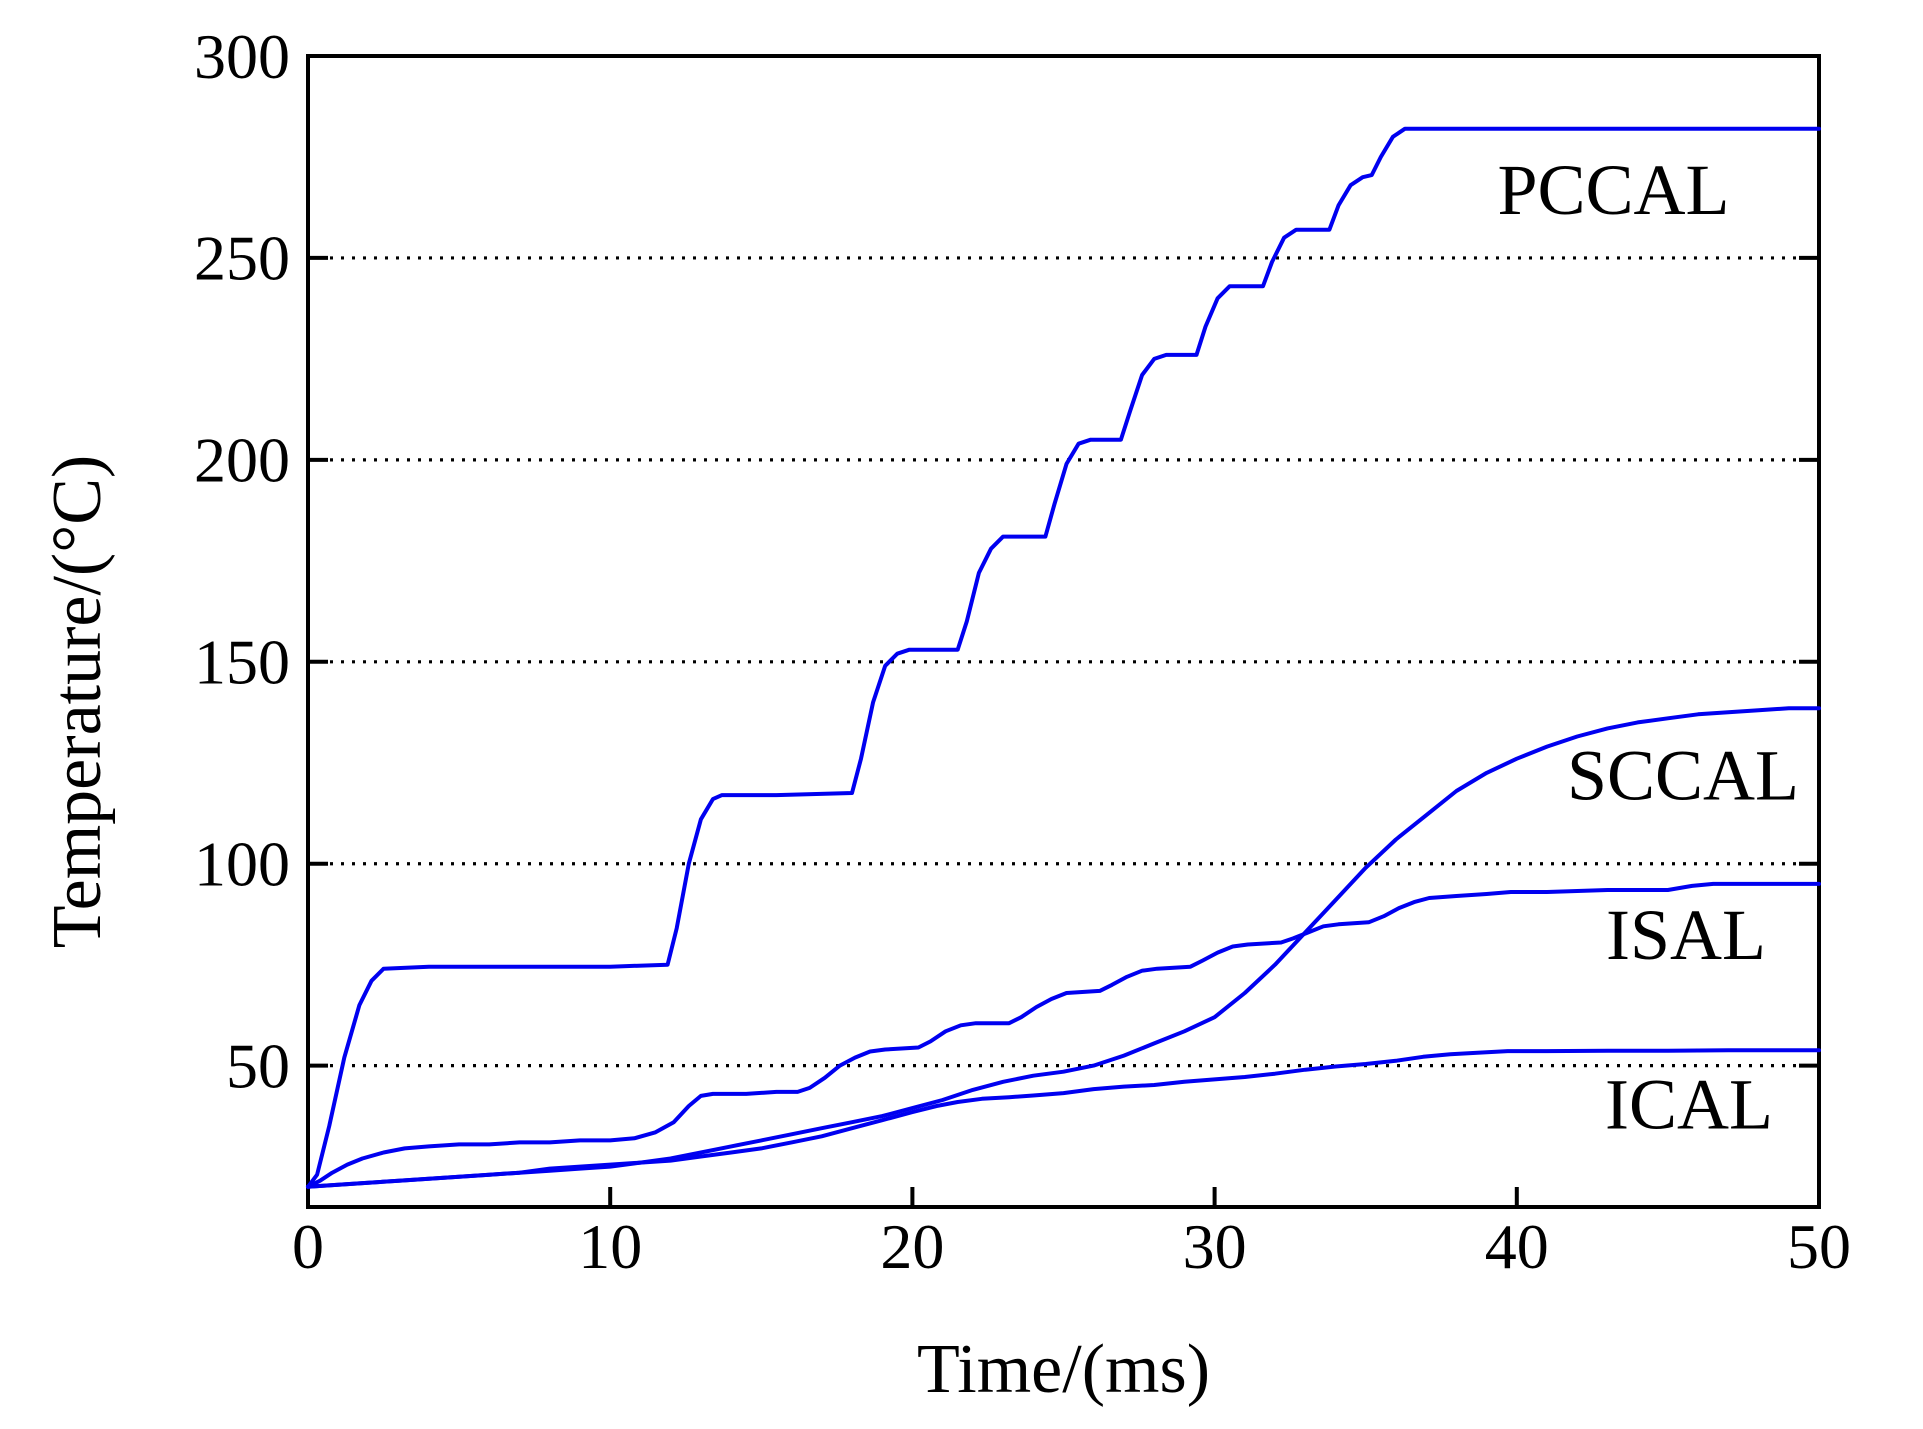 Image resolution: width=1923 pixels, height=1429 pixels. What do you see at coordinates (1063, 1369) in the screenshot?
I see `x-axis-title: Time/(ms)` at bounding box center [1063, 1369].